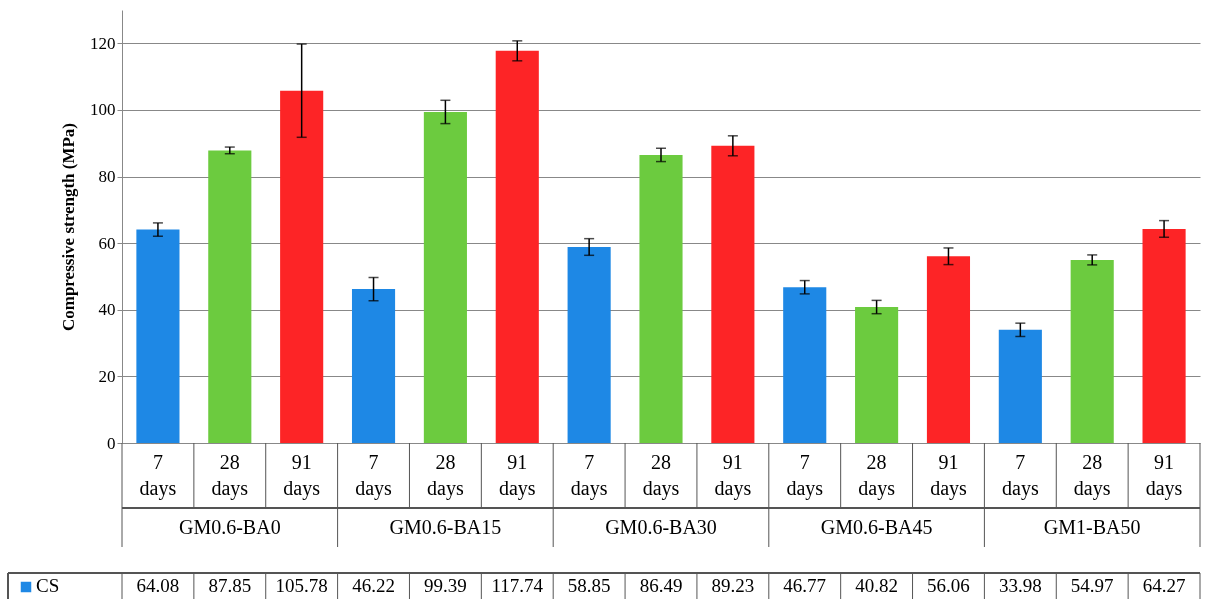 This screenshot has width=1210, height=599. I want to click on y-tick-label: 40, so click(107, 310).